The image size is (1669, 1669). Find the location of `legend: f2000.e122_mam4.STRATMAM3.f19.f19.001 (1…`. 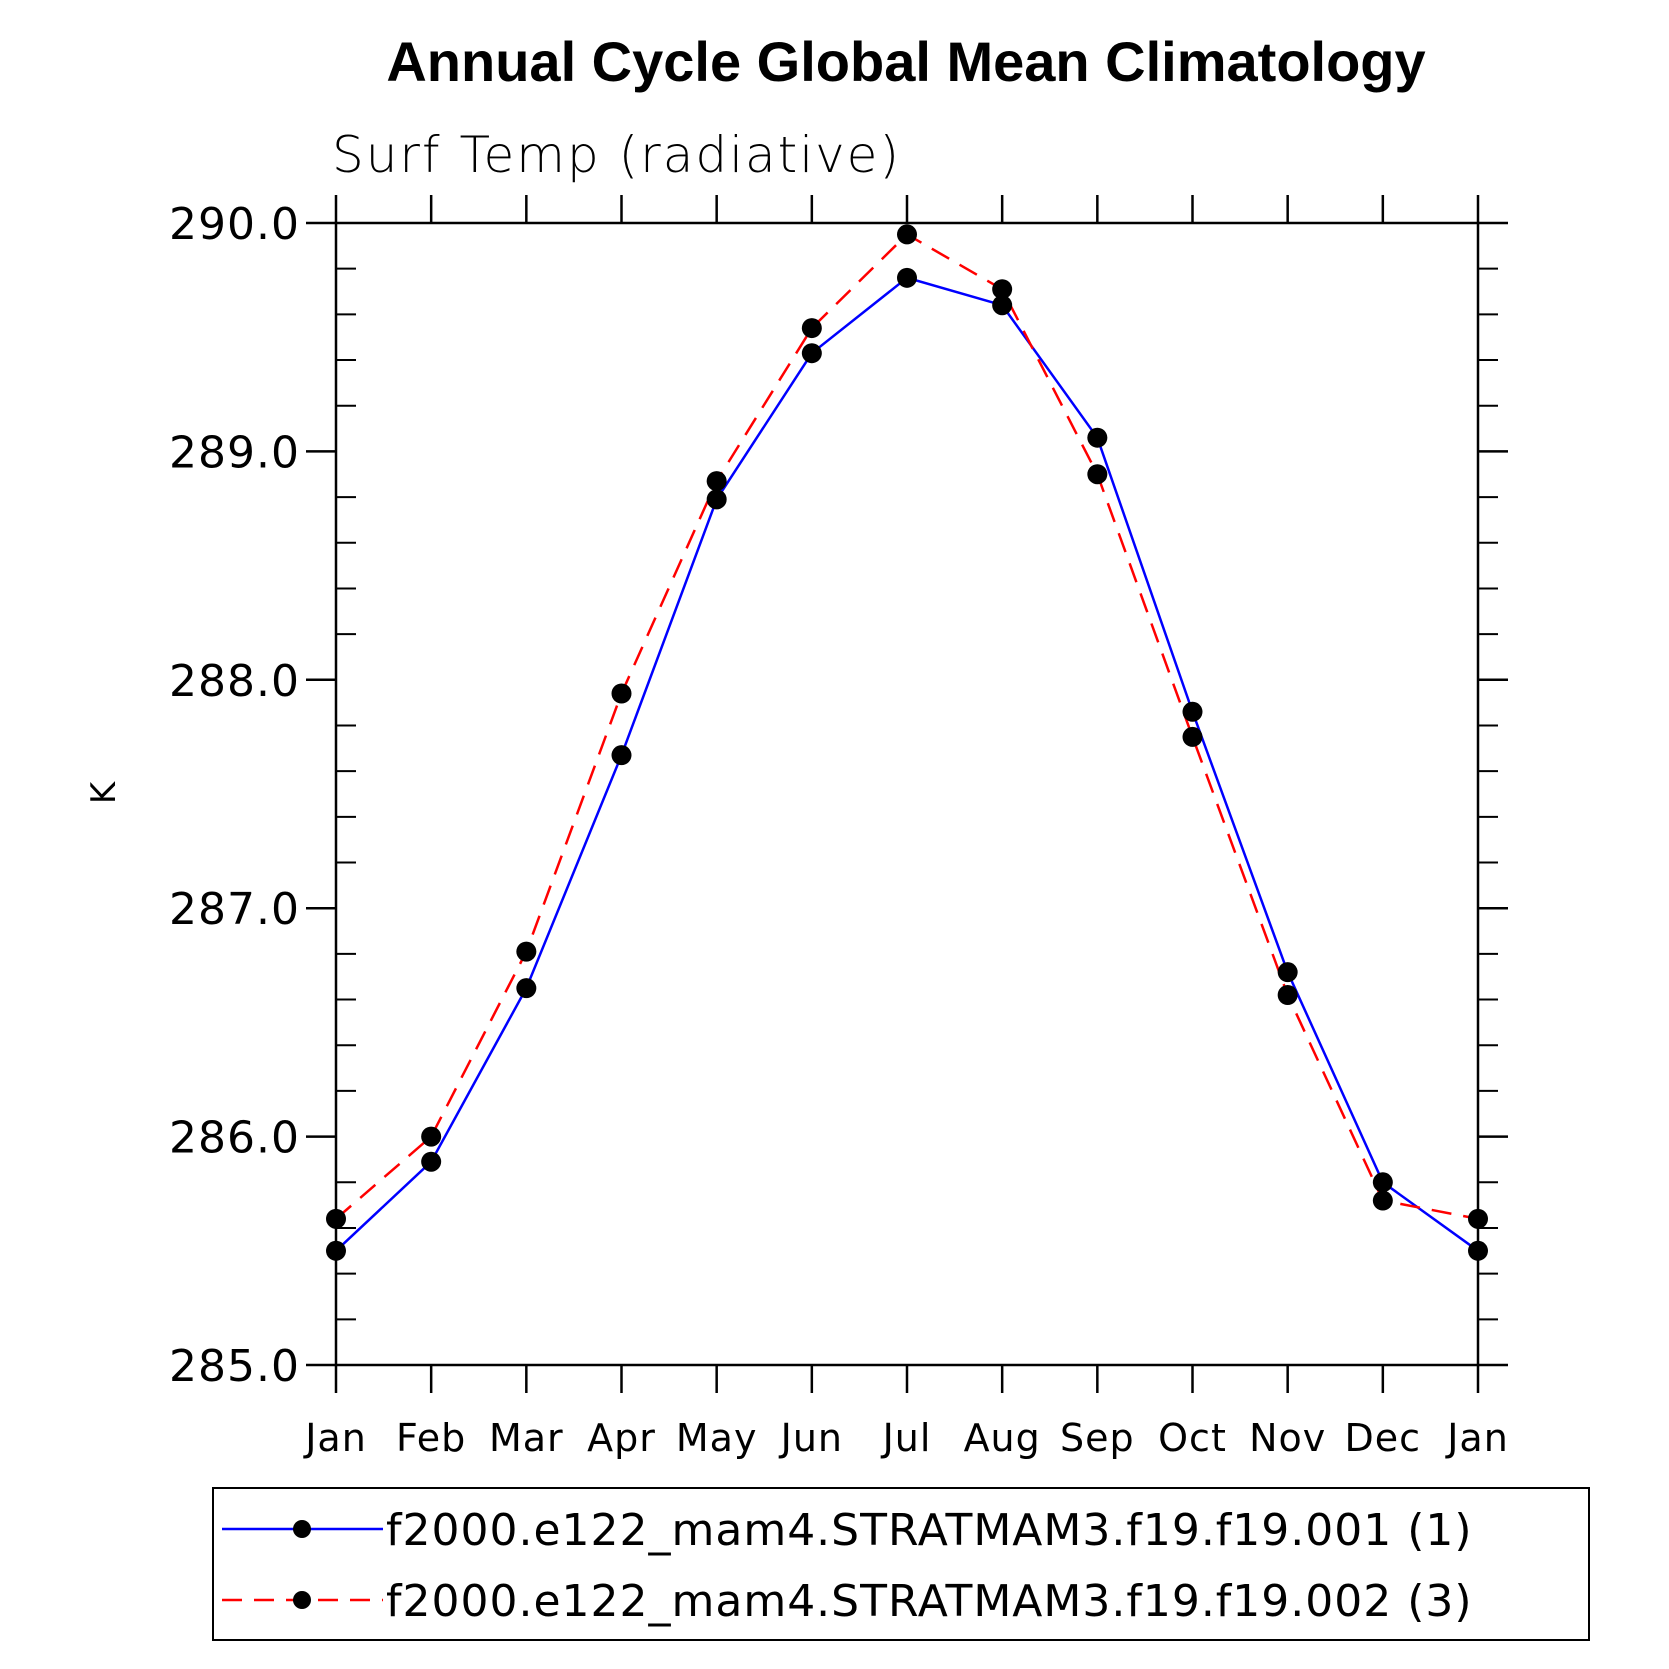

legend: f2000.e122_mam4.STRATMAM3.f19.f19.001 (1… is located at coordinates (901, 1564).